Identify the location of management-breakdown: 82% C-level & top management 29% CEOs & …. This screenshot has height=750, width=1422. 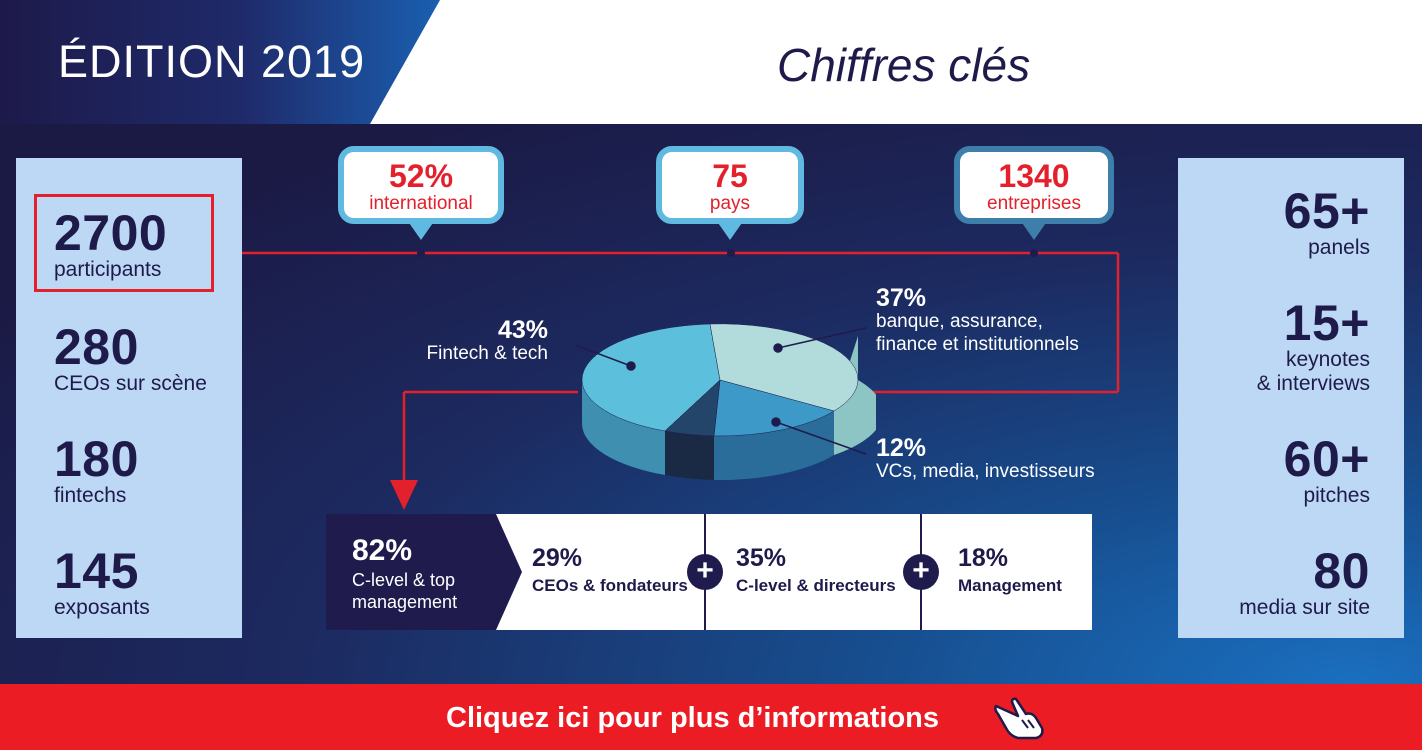
(709, 572).